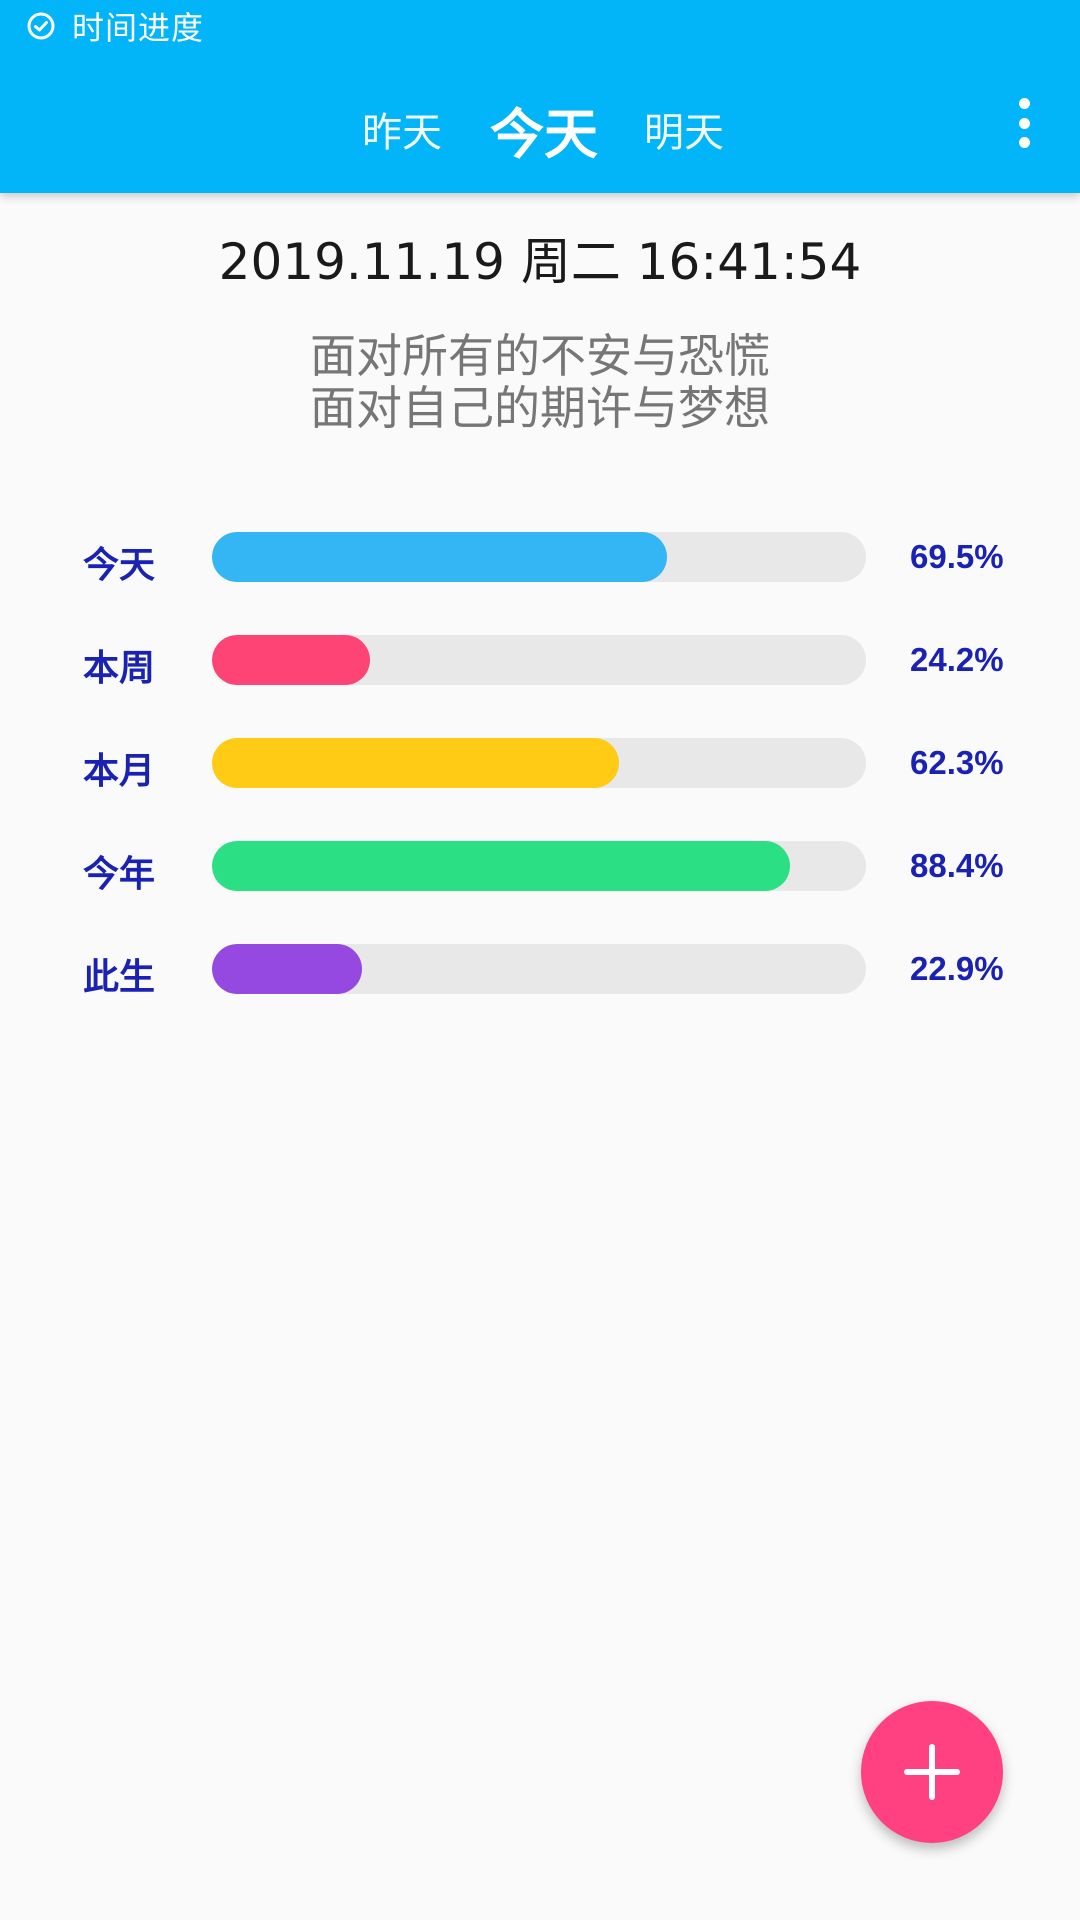  Describe the element at coordinates (138, 28) in the screenshot. I see `app-title: 时间进度` at that location.